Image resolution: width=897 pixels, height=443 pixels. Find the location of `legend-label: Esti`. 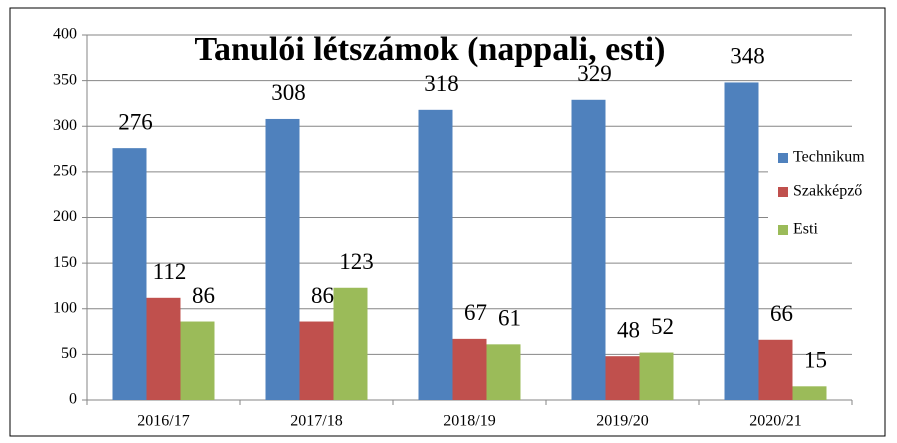

legend-label: Esti is located at coordinates (805, 229).